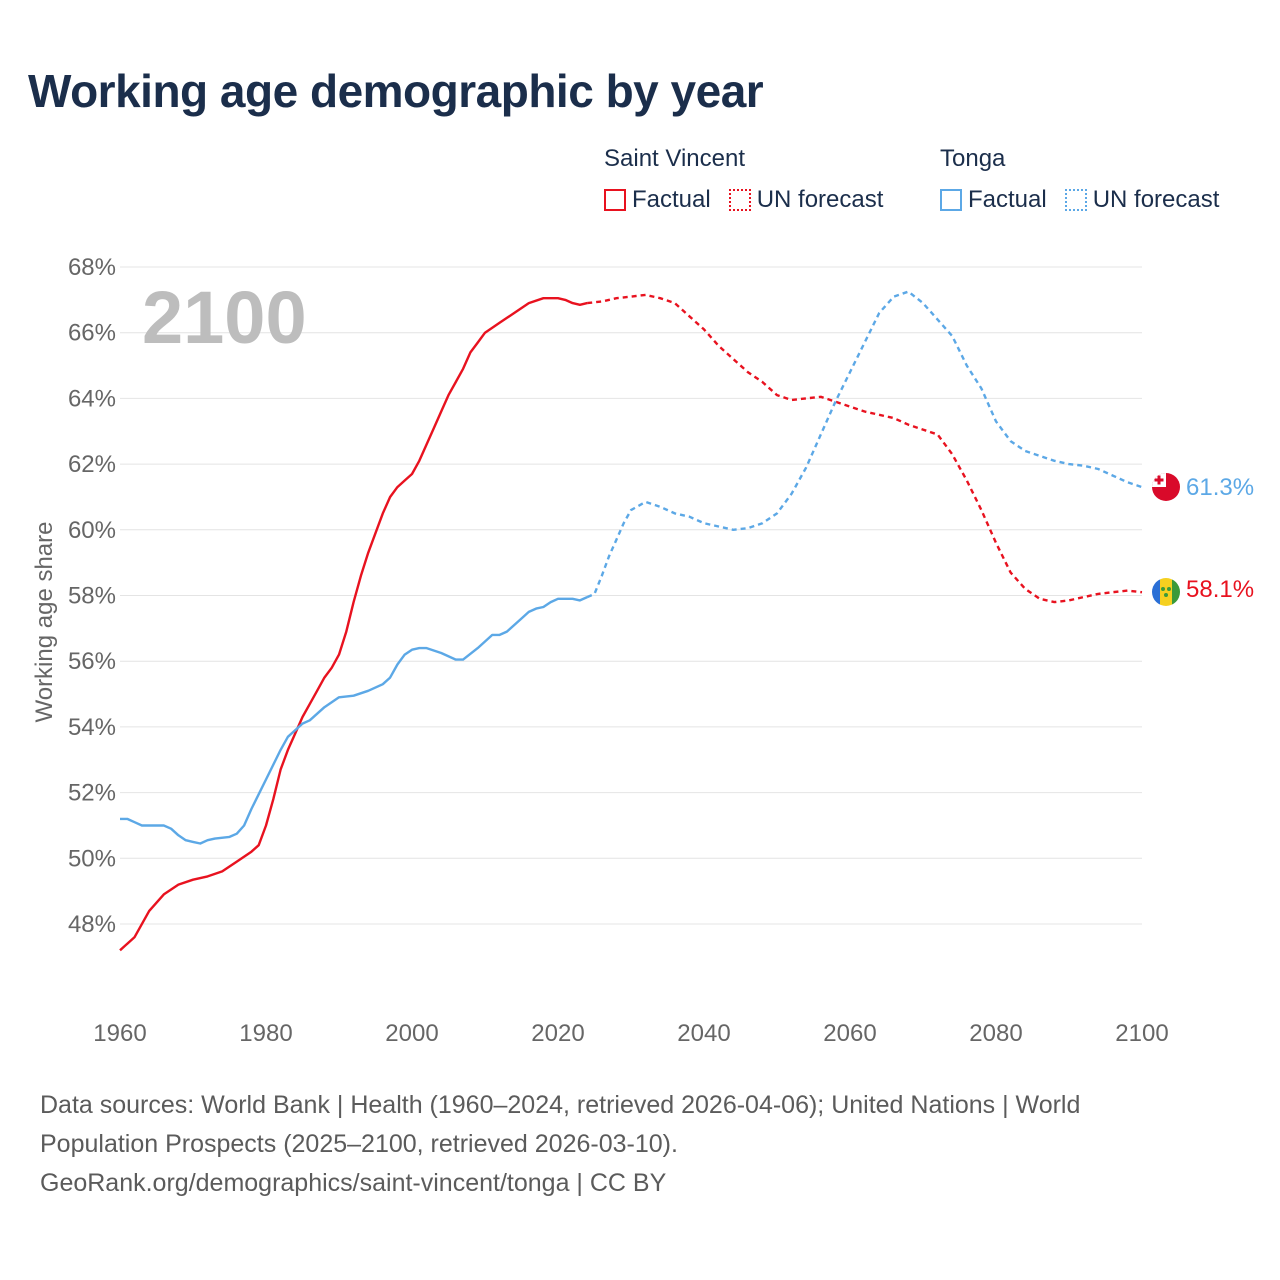  What do you see at coordinates (92, 333) in the screenshot?
I see `y-tick-label: 66%` at bounding box center [92, 333].